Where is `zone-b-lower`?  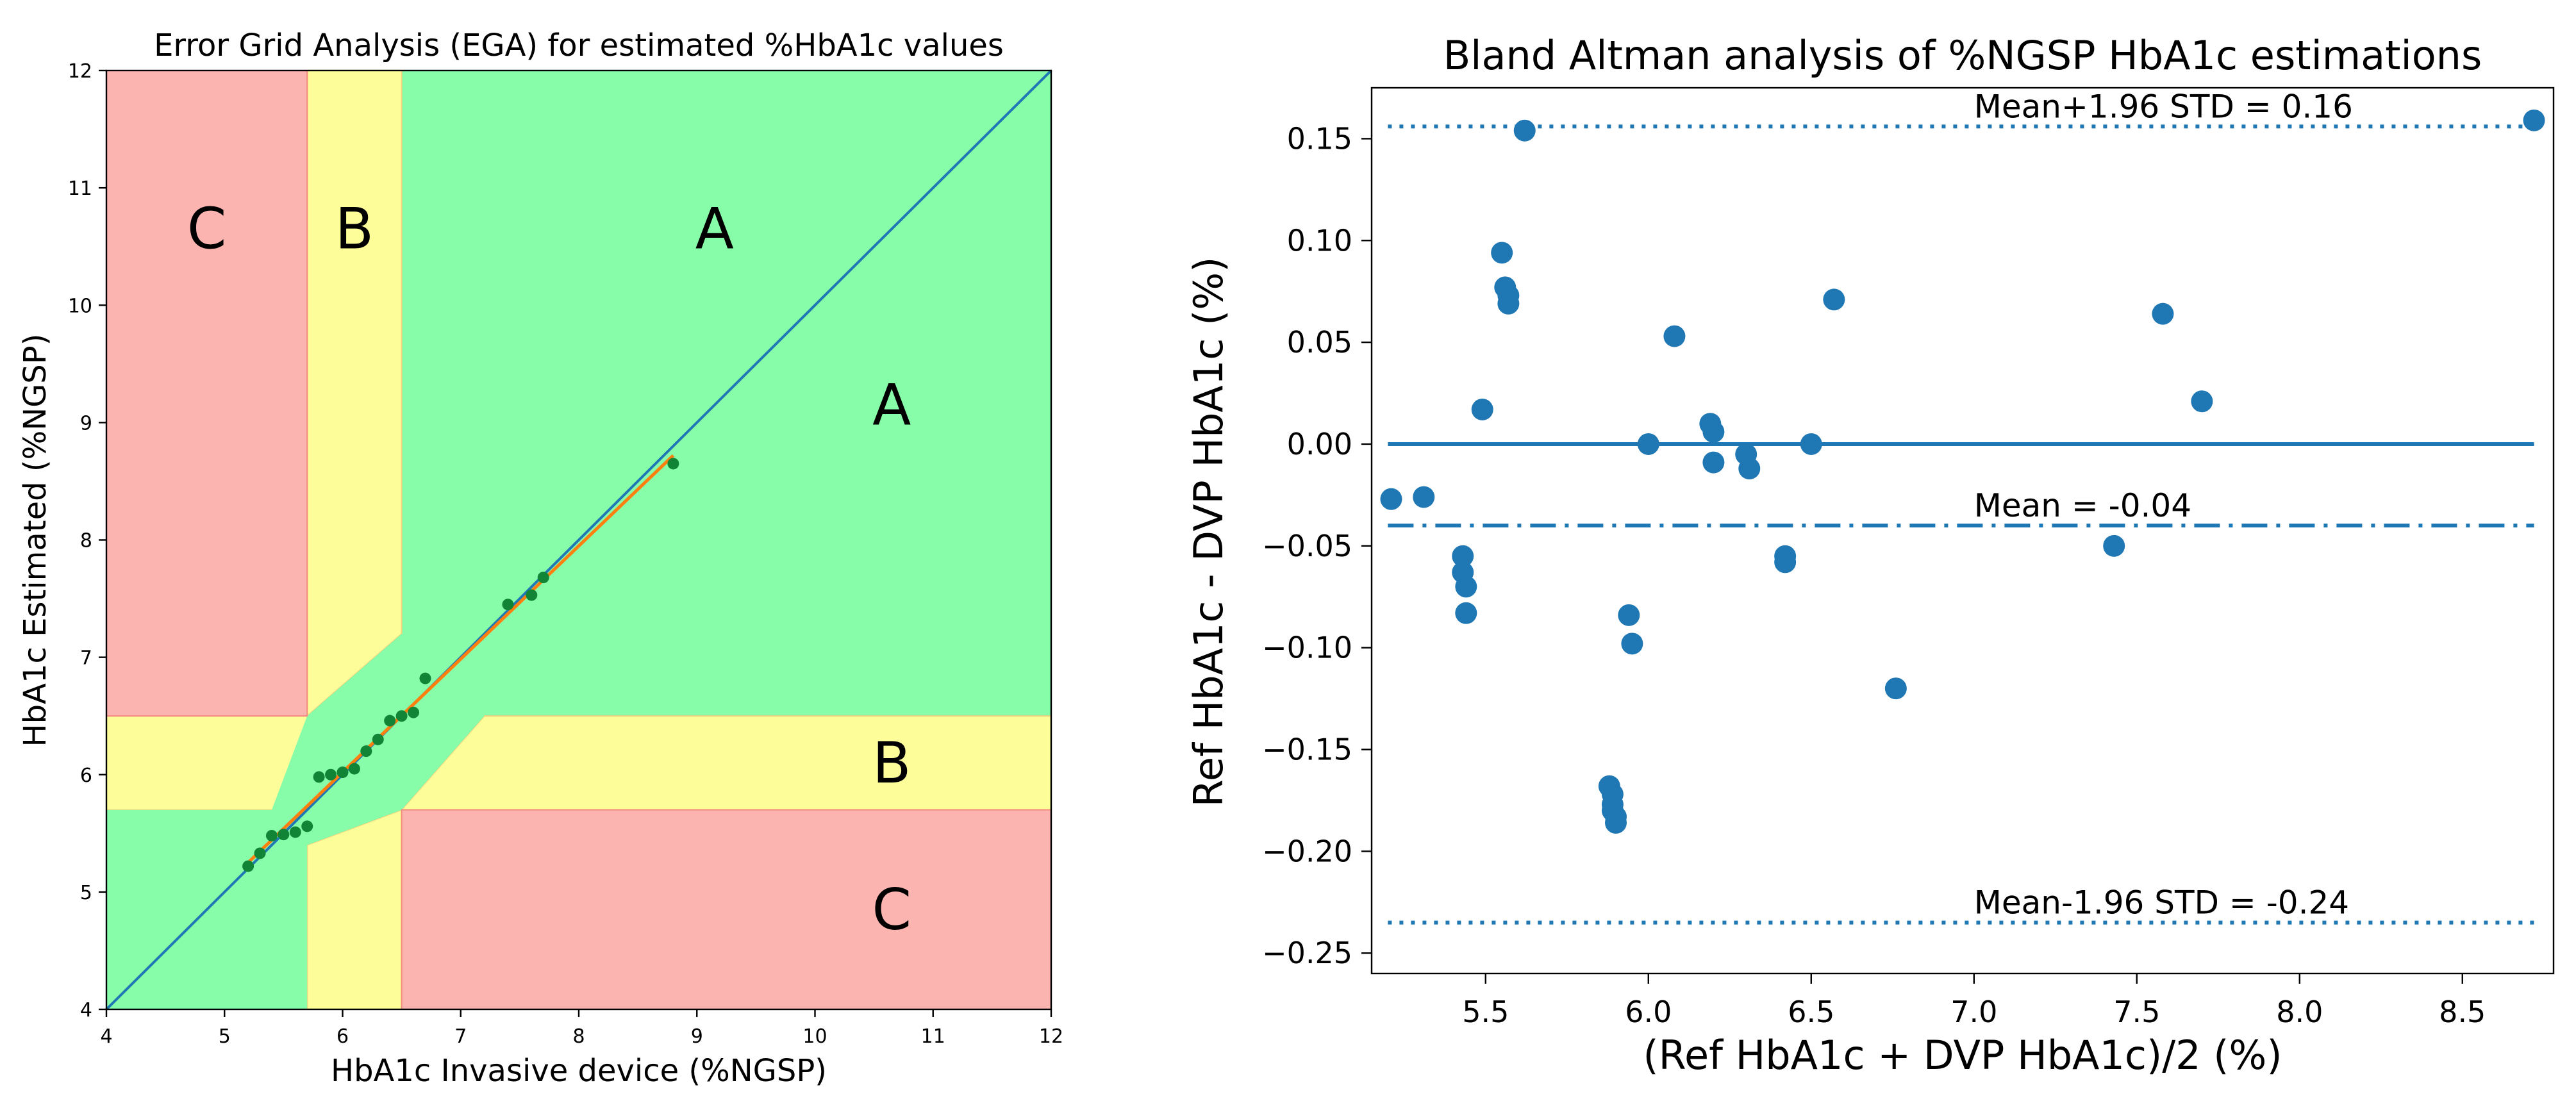 zone-b-lower is located at coordinates (355, 909).